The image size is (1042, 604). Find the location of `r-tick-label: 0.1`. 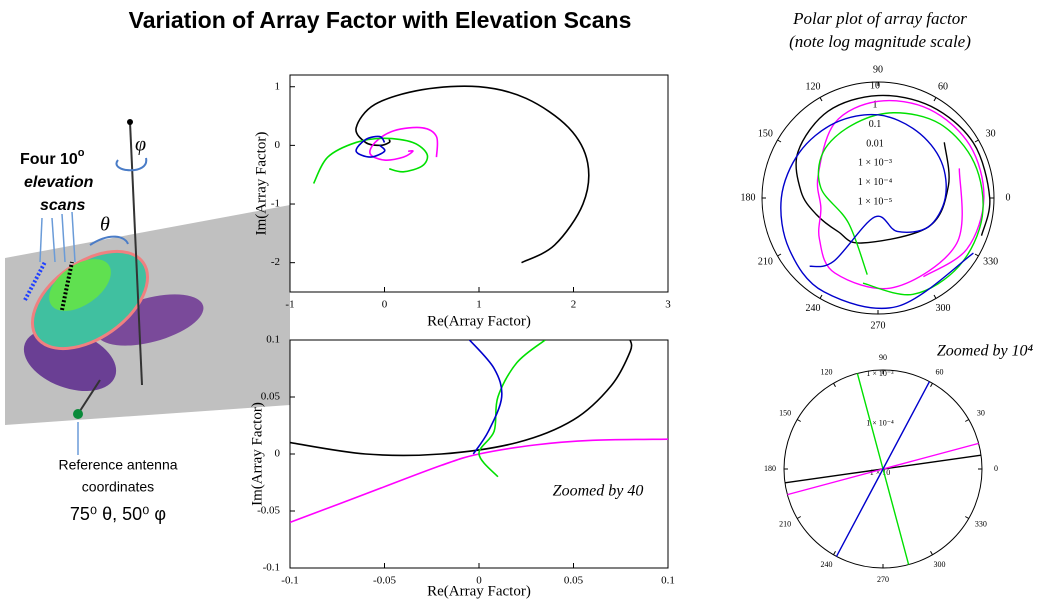

r-tick-label: 0.1 is located at coordinates (875, 124).